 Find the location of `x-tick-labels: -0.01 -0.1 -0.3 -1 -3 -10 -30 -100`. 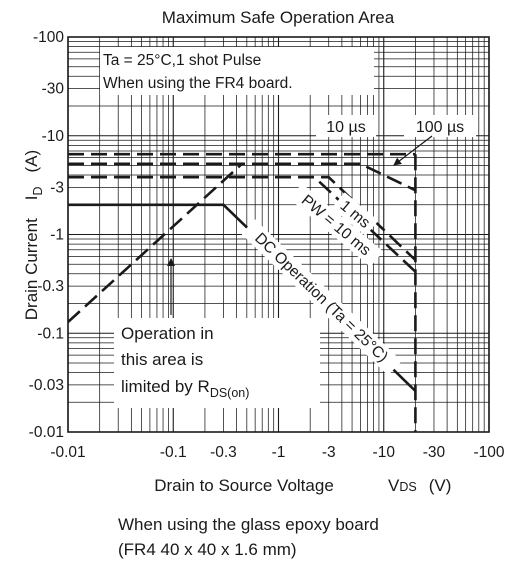

x-tick-labels: -0.01 -0.1 -0.3 -1 -3 -10 -30 -100 is located at coordinates (277, 452).